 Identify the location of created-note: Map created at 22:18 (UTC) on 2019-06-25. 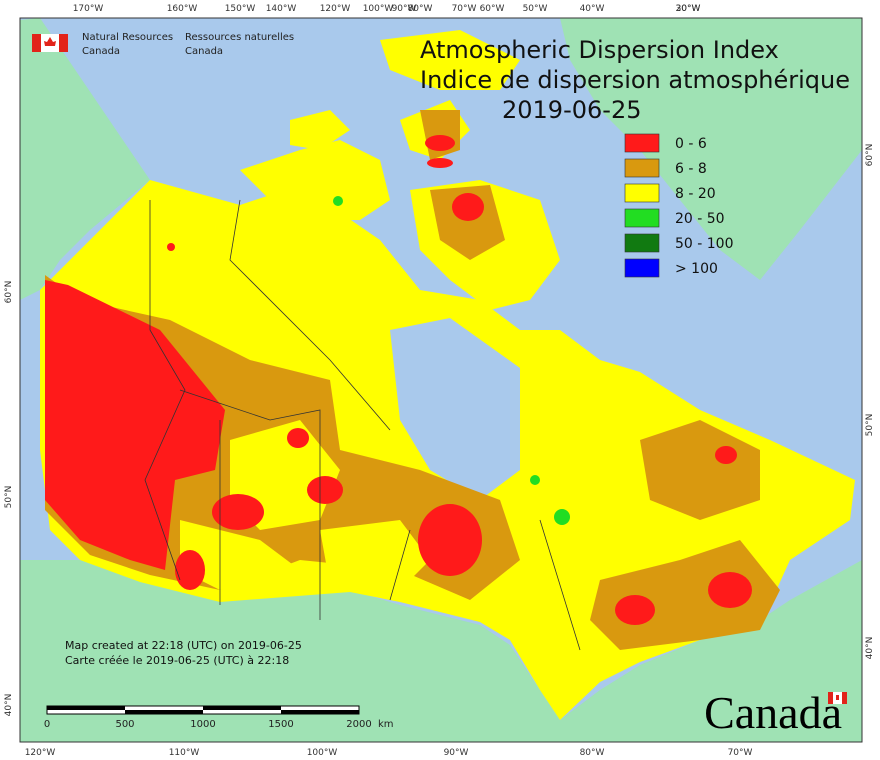
(183, 645).